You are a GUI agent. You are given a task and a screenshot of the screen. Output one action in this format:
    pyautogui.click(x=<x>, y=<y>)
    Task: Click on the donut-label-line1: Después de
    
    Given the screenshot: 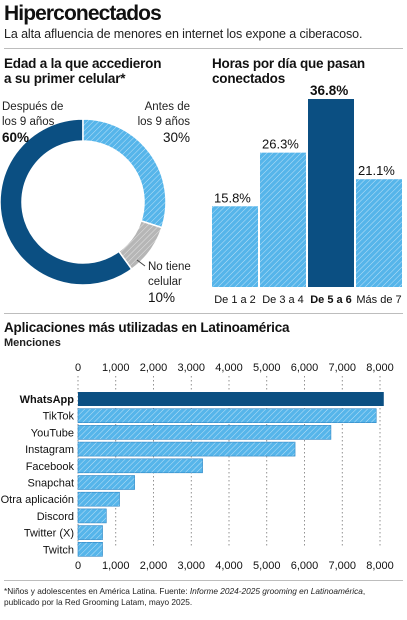 What is the action you would take?
    pyautogui.click(x=32, y=107)
    